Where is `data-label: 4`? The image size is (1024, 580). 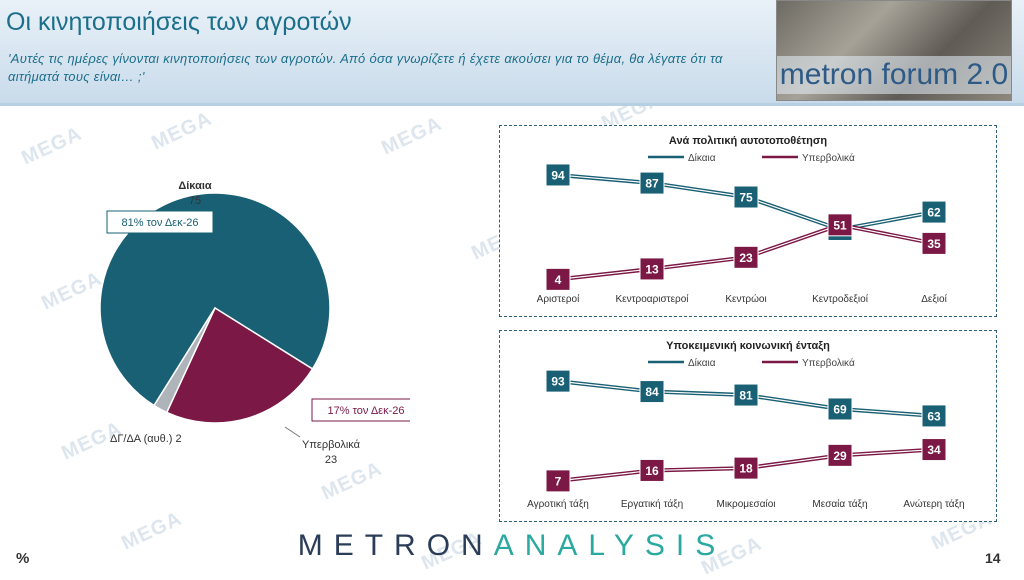
data-label: 4 is located at coordinates (558, 280).